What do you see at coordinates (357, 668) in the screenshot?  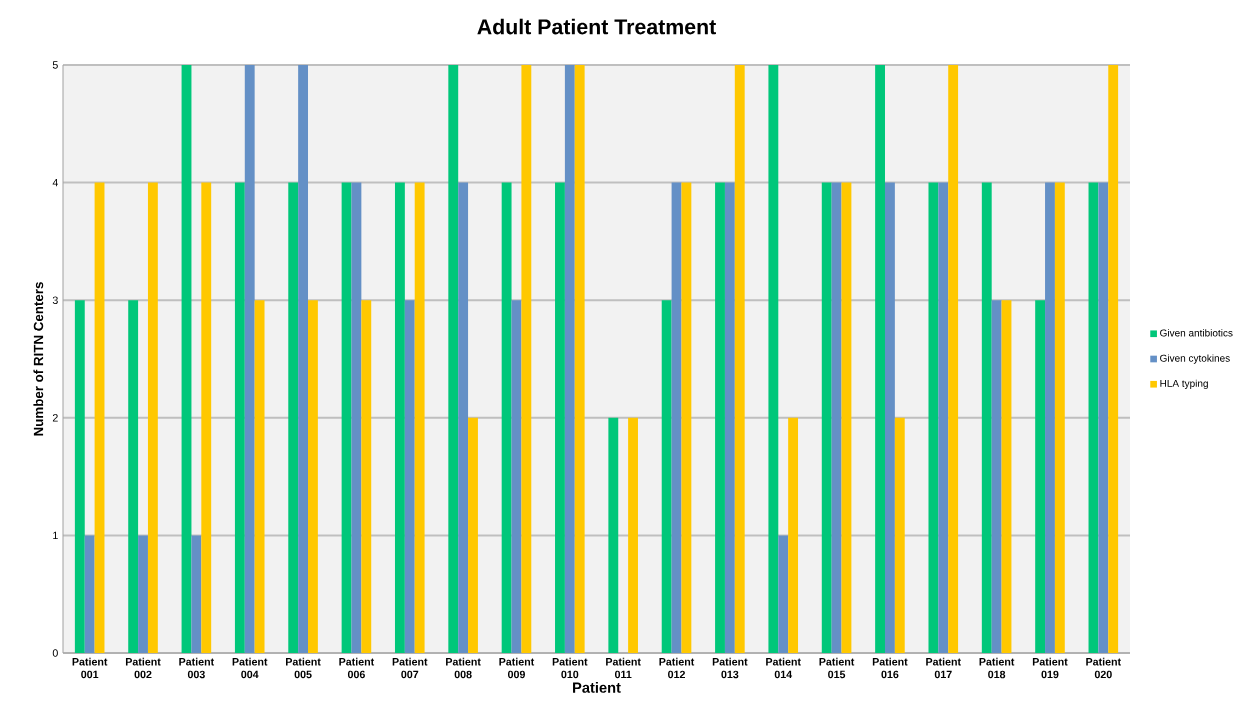 I see `x-tick-label: Patient 006` at bounding box center [357, 668].